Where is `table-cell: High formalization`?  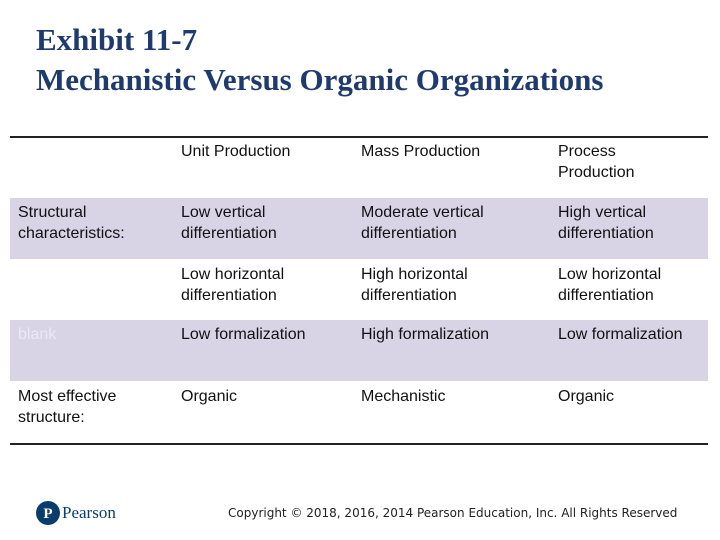 table-cell: High formalization is located at coordinates (425, 334).